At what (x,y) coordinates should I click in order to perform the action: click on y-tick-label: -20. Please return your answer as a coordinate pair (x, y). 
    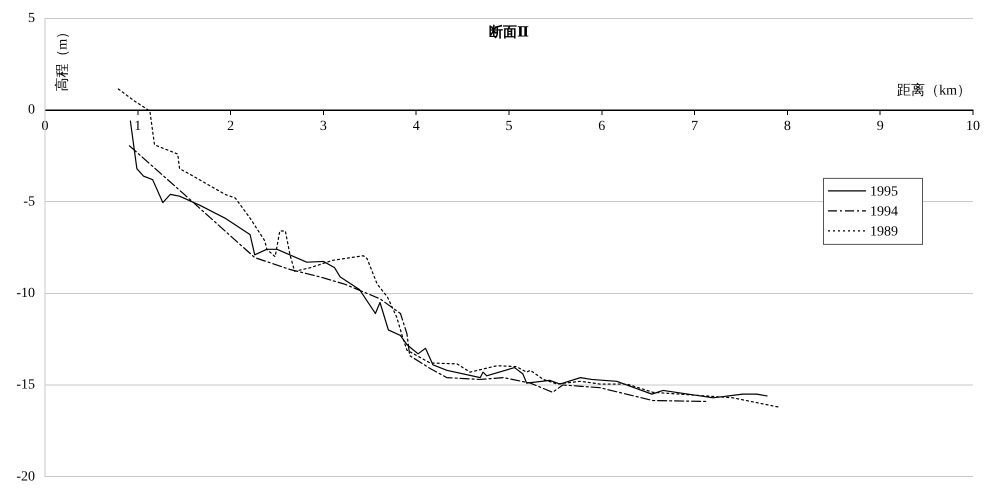
    Looking at the image, I should click on (25, 476).